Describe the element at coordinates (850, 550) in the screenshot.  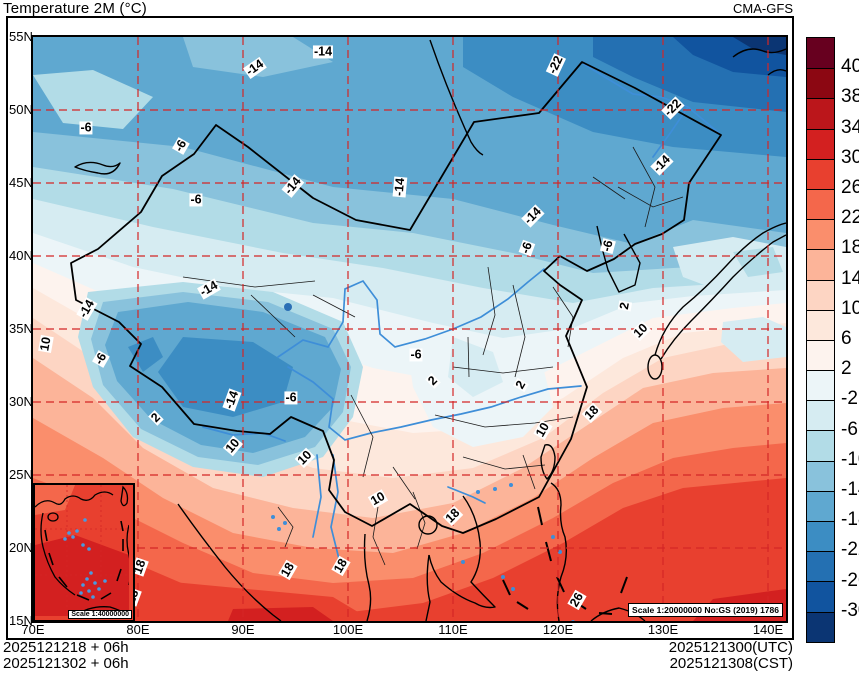
I see `colorbar-label: -22` at that location.